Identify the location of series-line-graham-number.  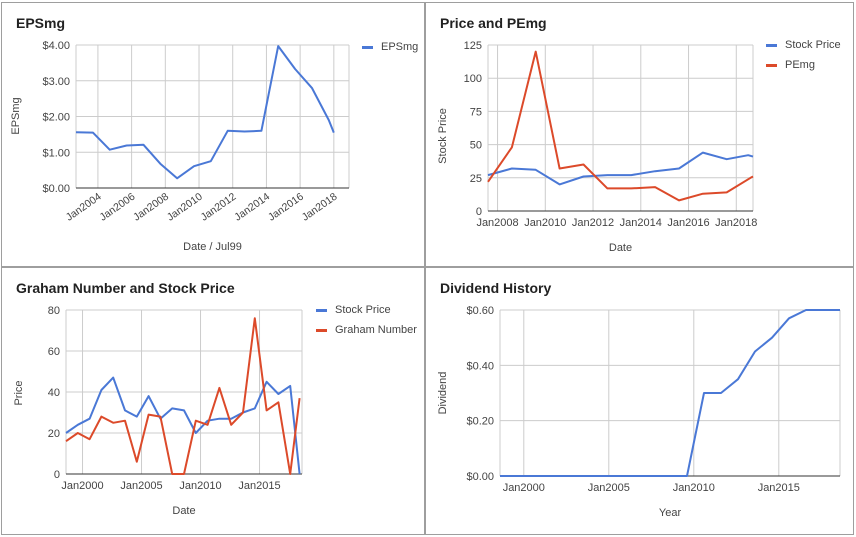
(183, 396).